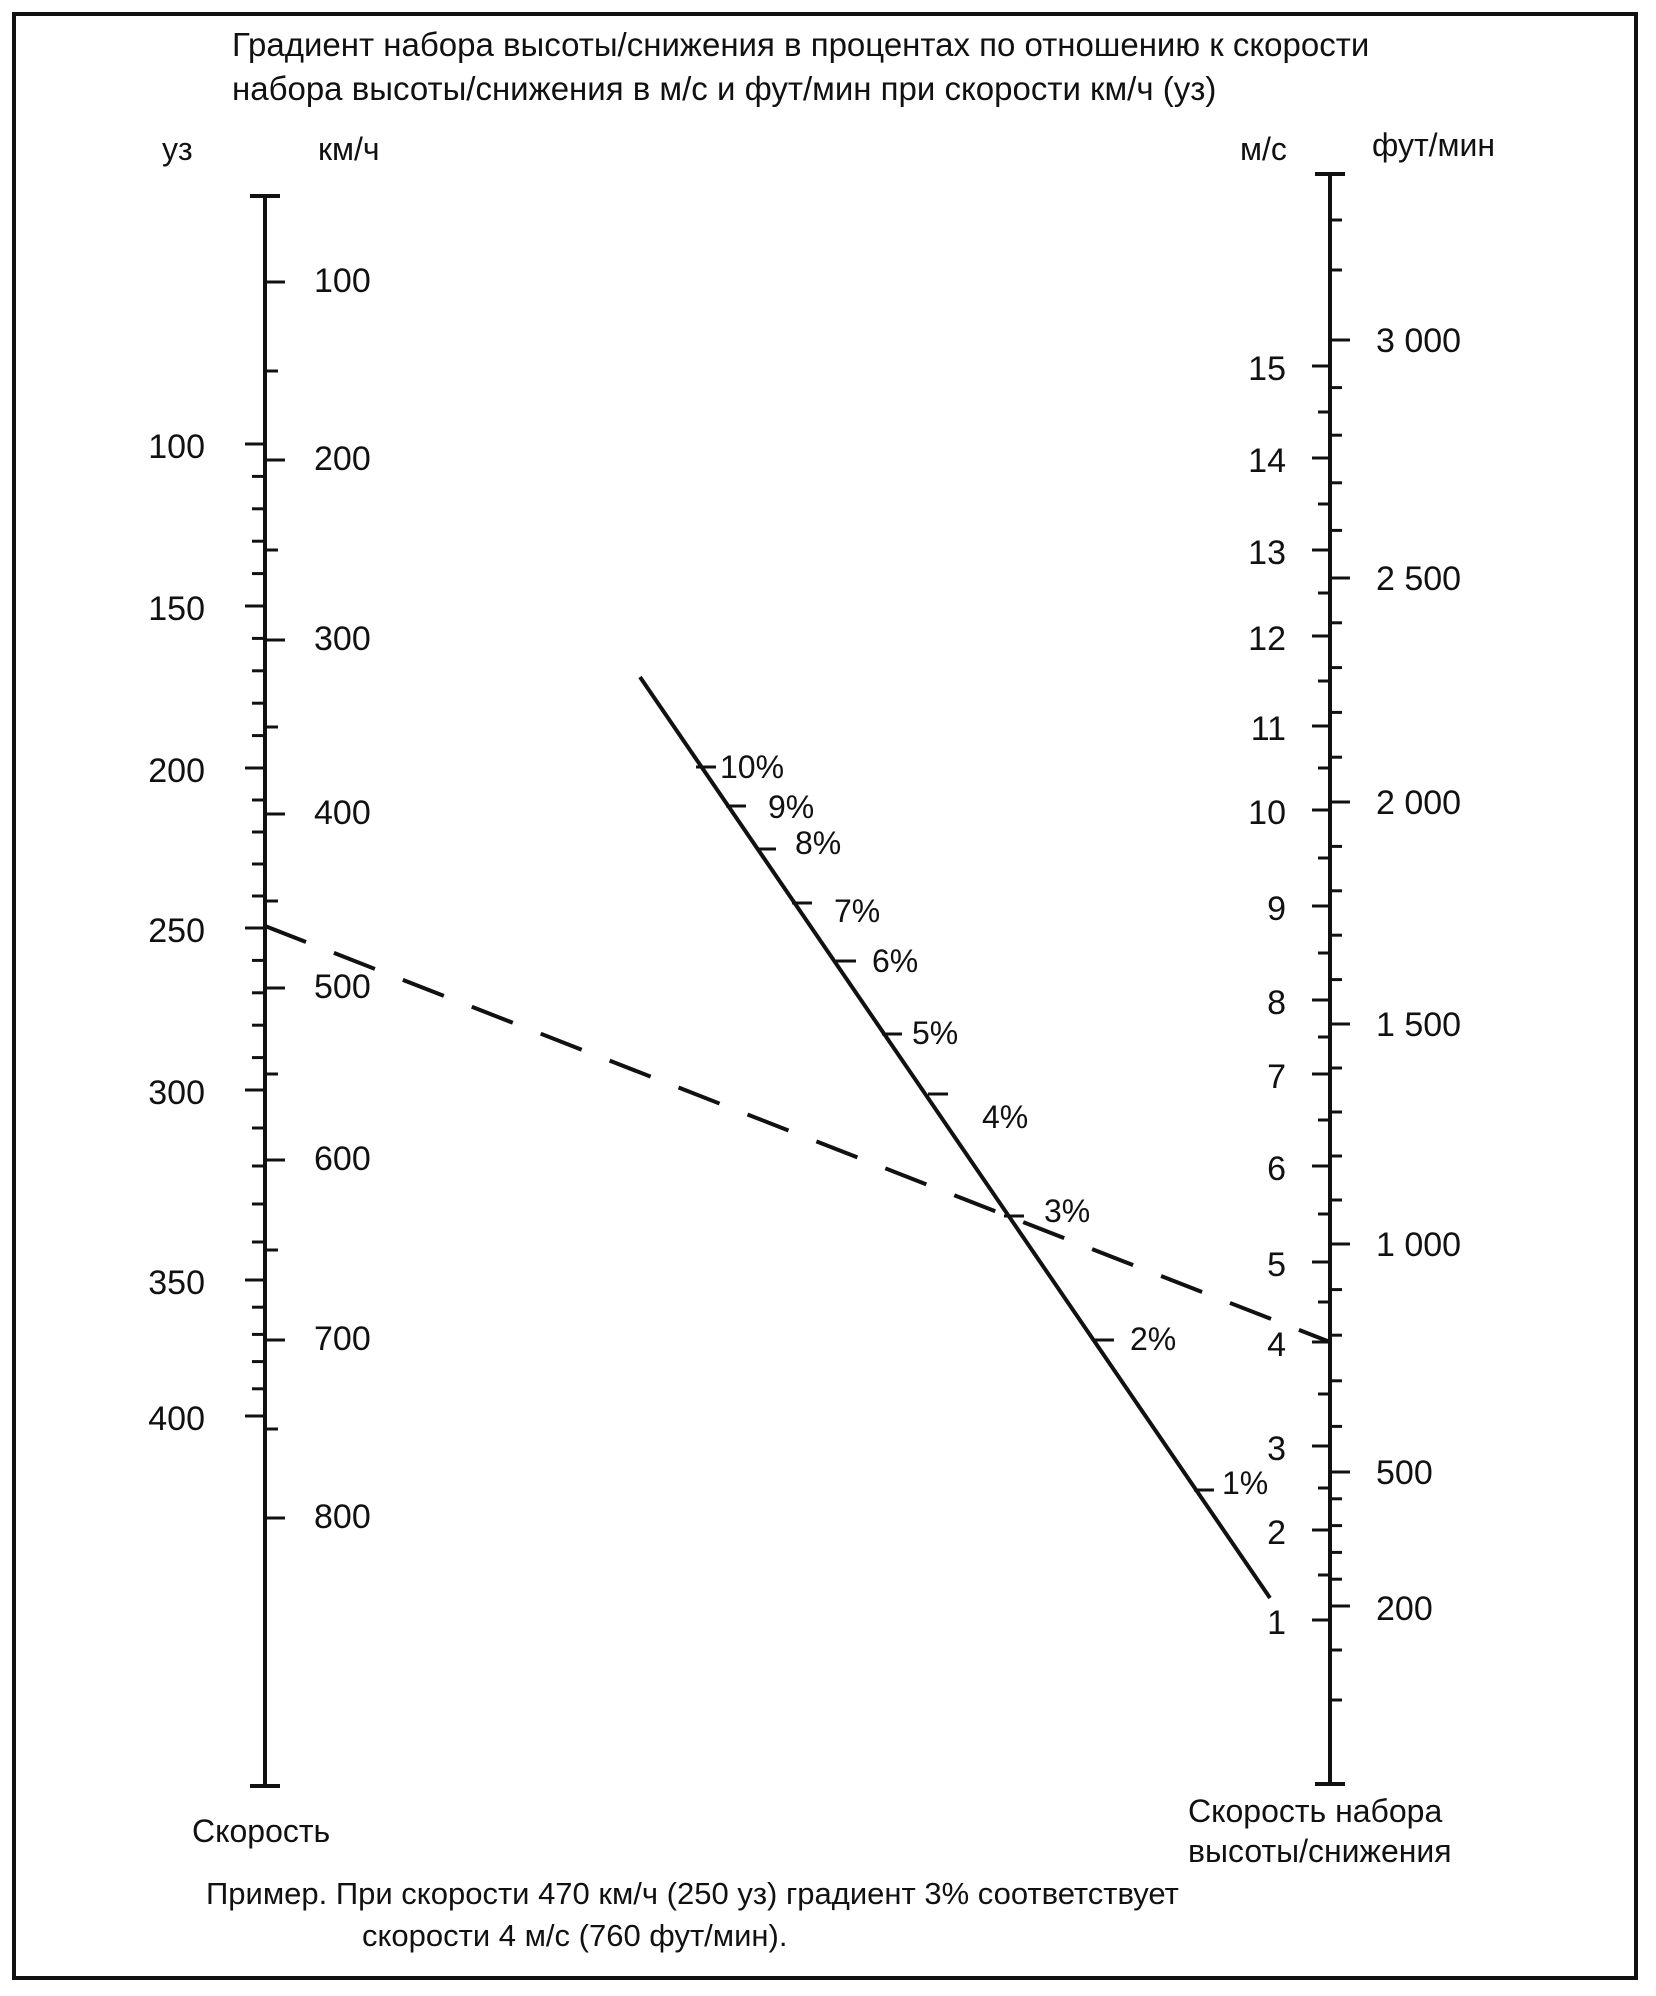  I want to click on ms-label-11: 11, so click(1268, 729).